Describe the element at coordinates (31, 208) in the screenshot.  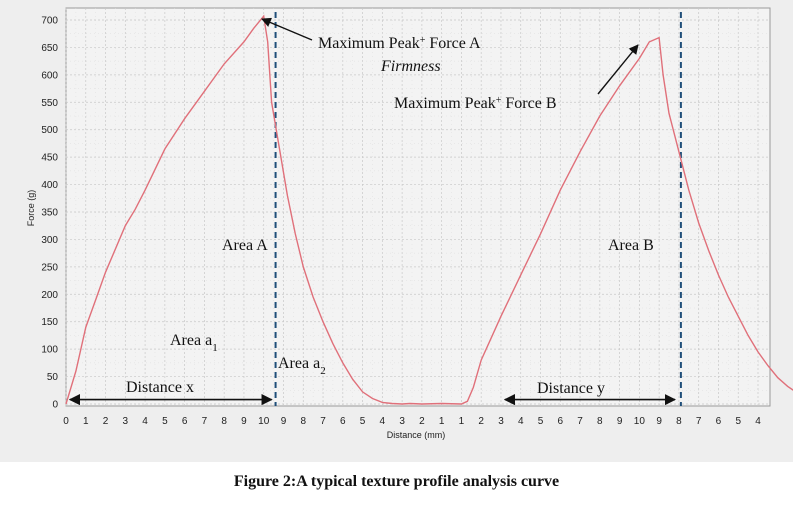
I see `y-axis-label: Force (g)` at that location.